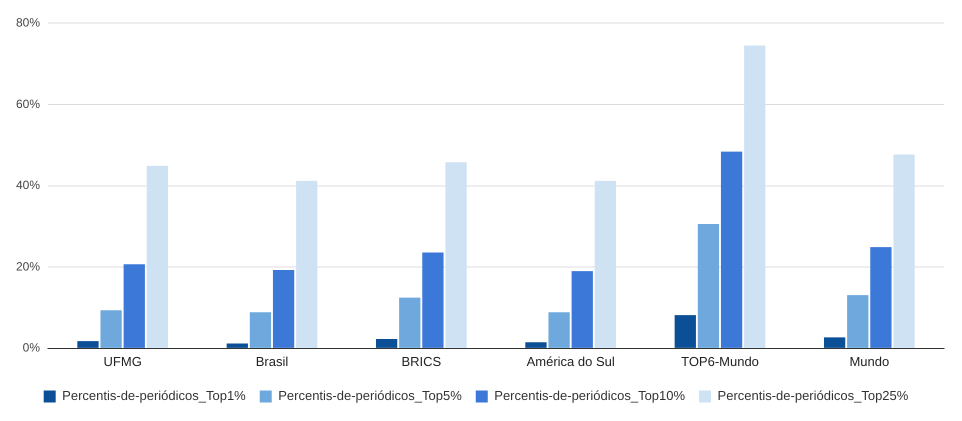 This screenshot has width=962, height=421. Describe the element at coordinates (370, 396) in the screenshot. I see `legend-label: Percentis-de-periódicos_Top5%` at that location.